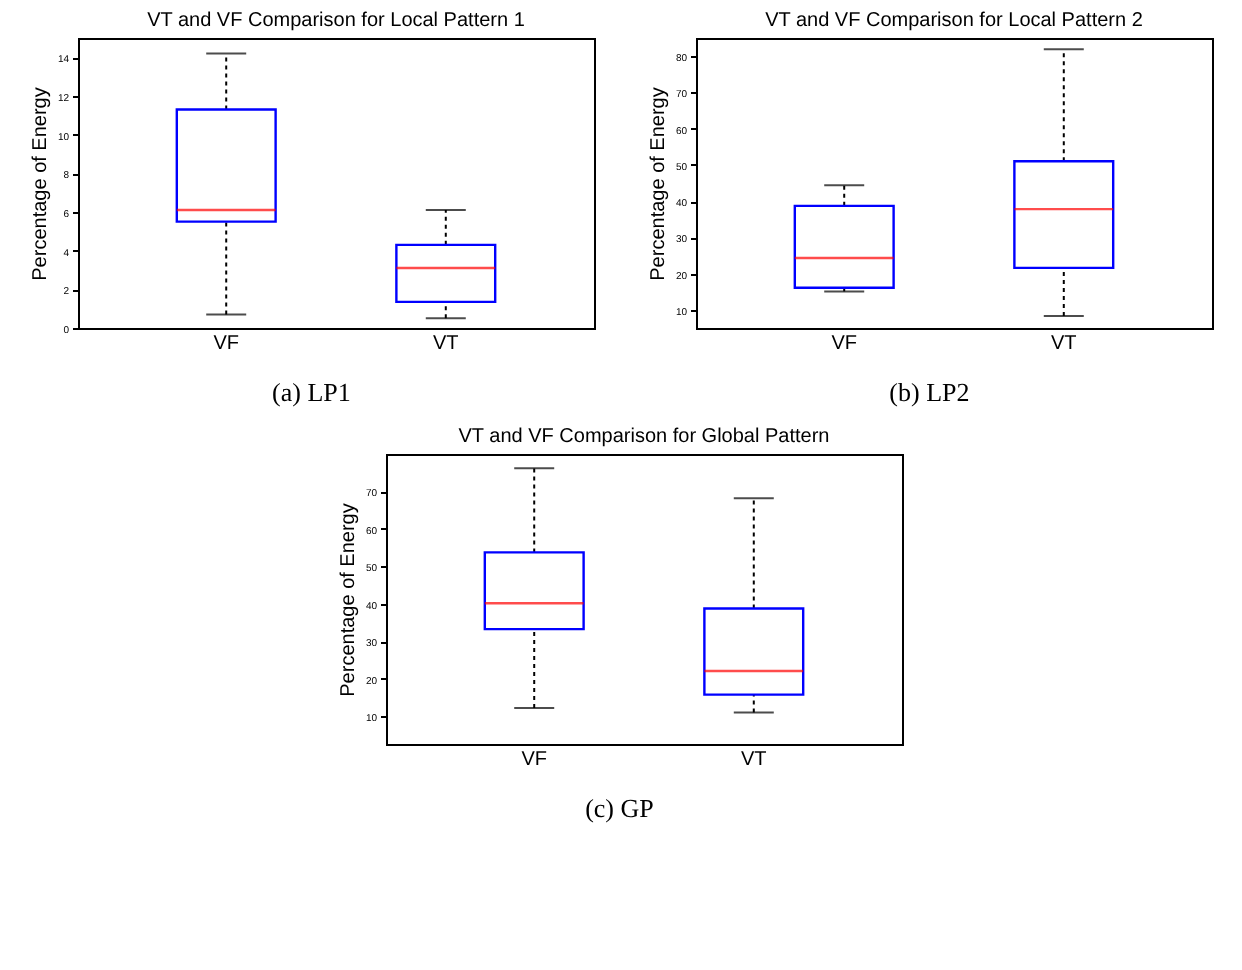 This screenshot has width=1242, height=970. Describe the element at coordinates (953, 21) in the screenshot. I see `chart-title: VT and VF Comparison for Local Pattern 2` at that location.